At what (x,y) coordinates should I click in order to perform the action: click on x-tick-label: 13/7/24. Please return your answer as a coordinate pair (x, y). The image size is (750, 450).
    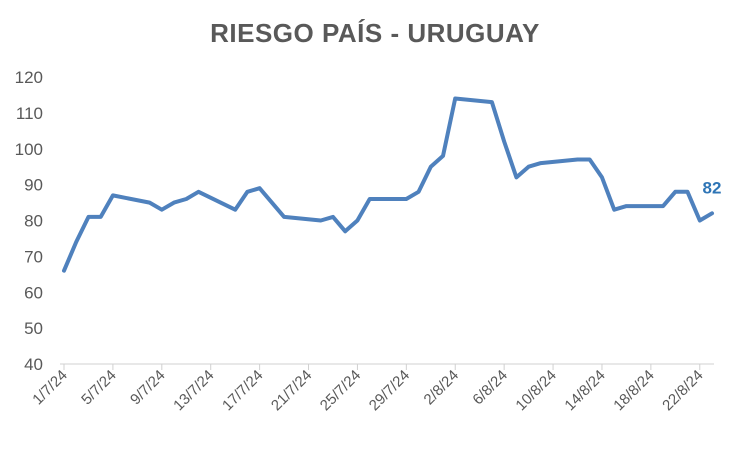
    Looking at the image, I should click on (193, 390).